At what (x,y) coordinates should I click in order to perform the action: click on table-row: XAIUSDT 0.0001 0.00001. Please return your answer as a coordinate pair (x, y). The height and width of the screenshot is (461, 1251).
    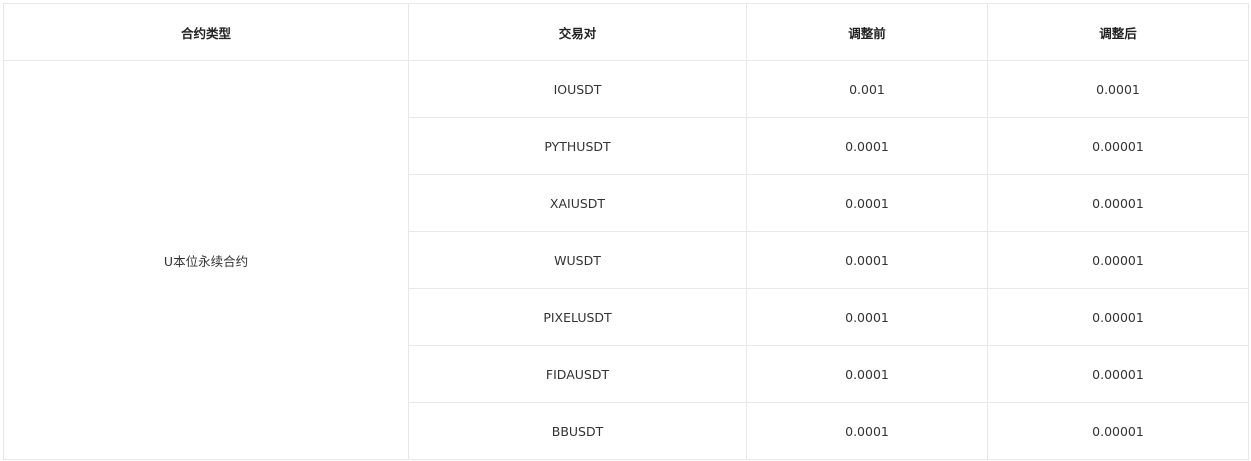
    Looking at the image, I should click on (626, 203).